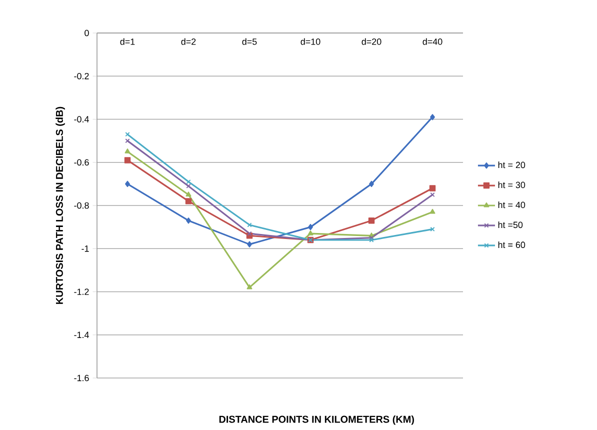  Describe the element at coordinates (60, 205) in the screenshot. I see `y-axis-title: KURTOSIS PATH LOSS IN DECIBELS (dB)` at that location.